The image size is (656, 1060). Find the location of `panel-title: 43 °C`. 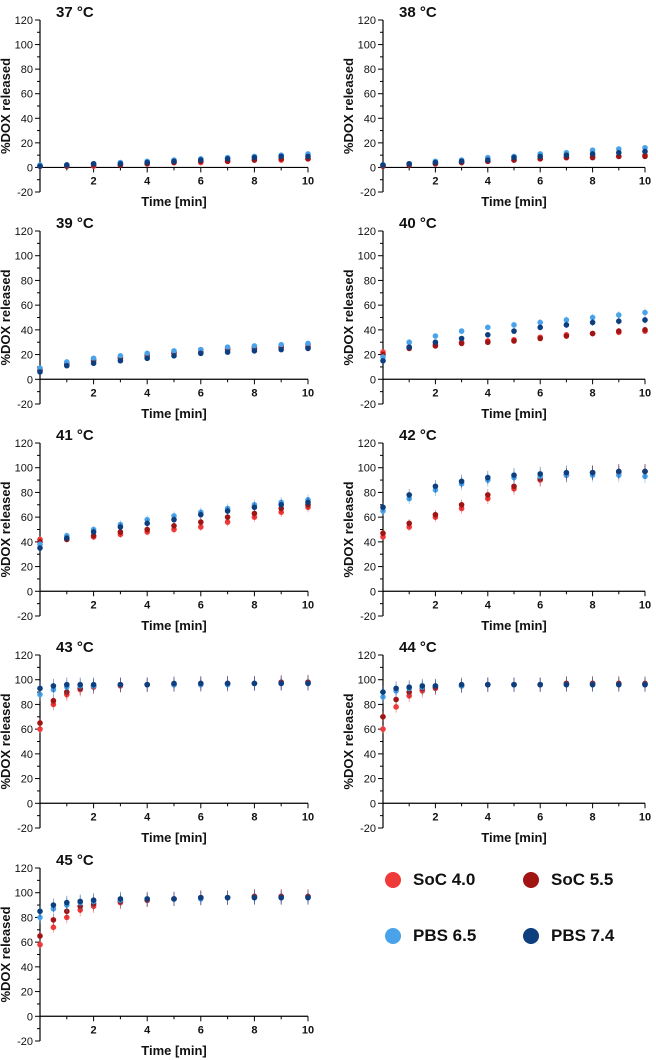

panel-title: 43 °C is located at coordinates (75, 647).